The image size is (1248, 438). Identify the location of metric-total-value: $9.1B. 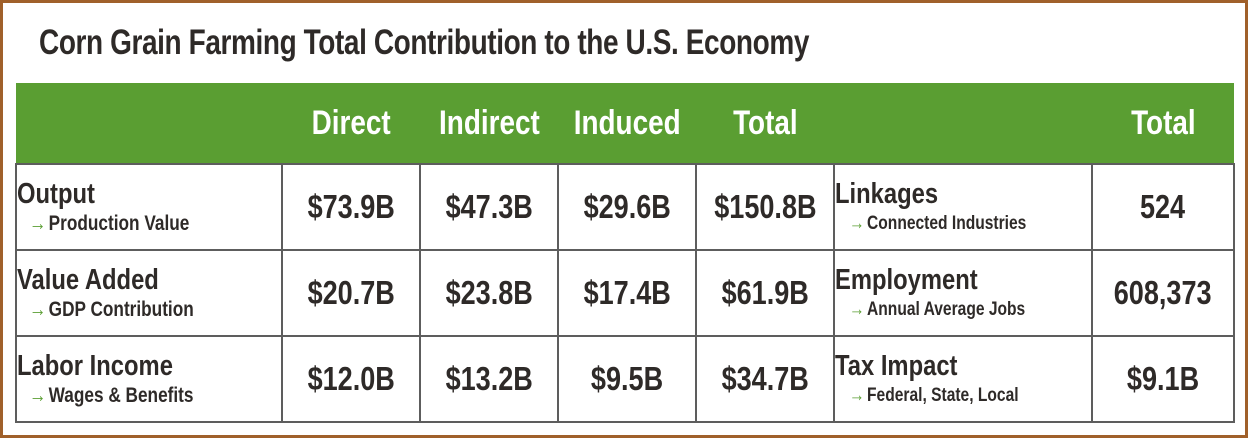
(1163, 379).